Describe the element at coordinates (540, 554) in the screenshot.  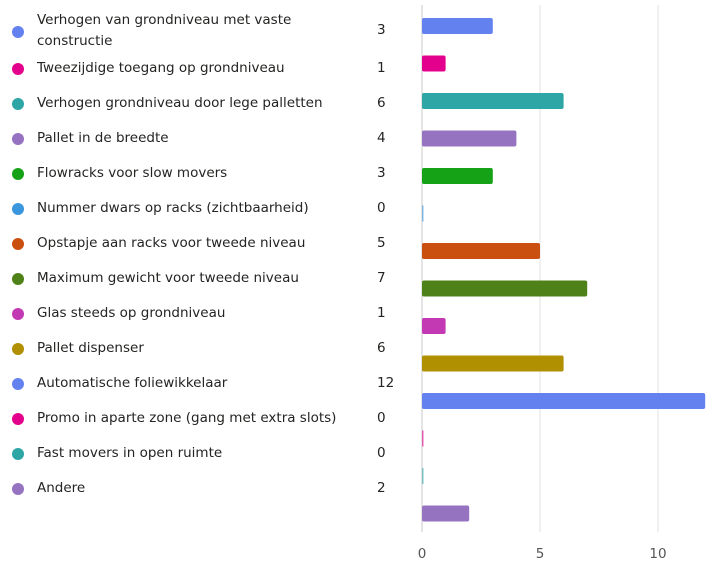
I see `x-tick-label: 5` at that location.